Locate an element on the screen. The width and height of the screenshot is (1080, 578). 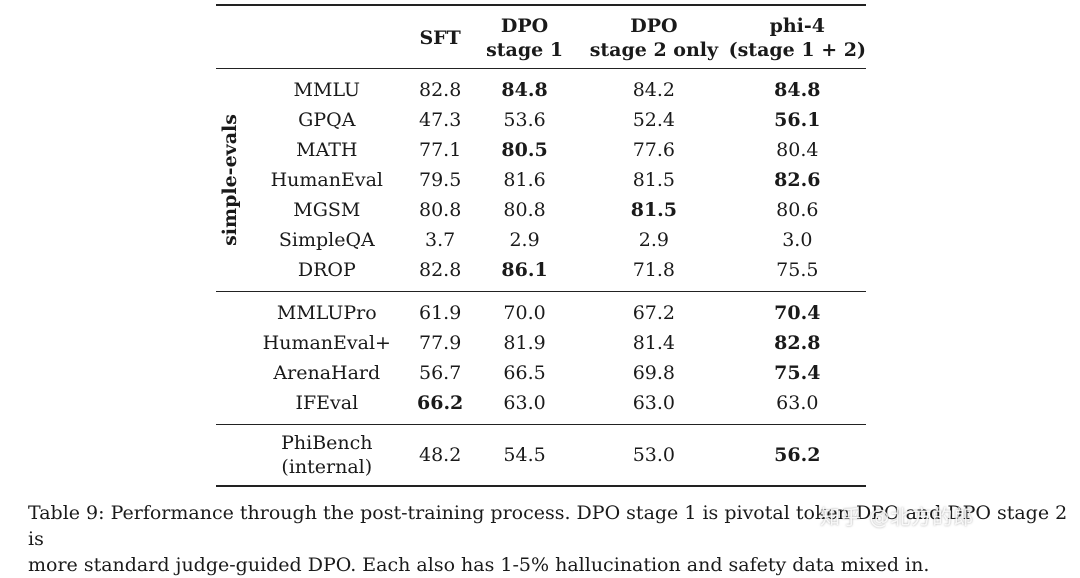
cell-sft: 80.8 is located at coordinates (440, 210).